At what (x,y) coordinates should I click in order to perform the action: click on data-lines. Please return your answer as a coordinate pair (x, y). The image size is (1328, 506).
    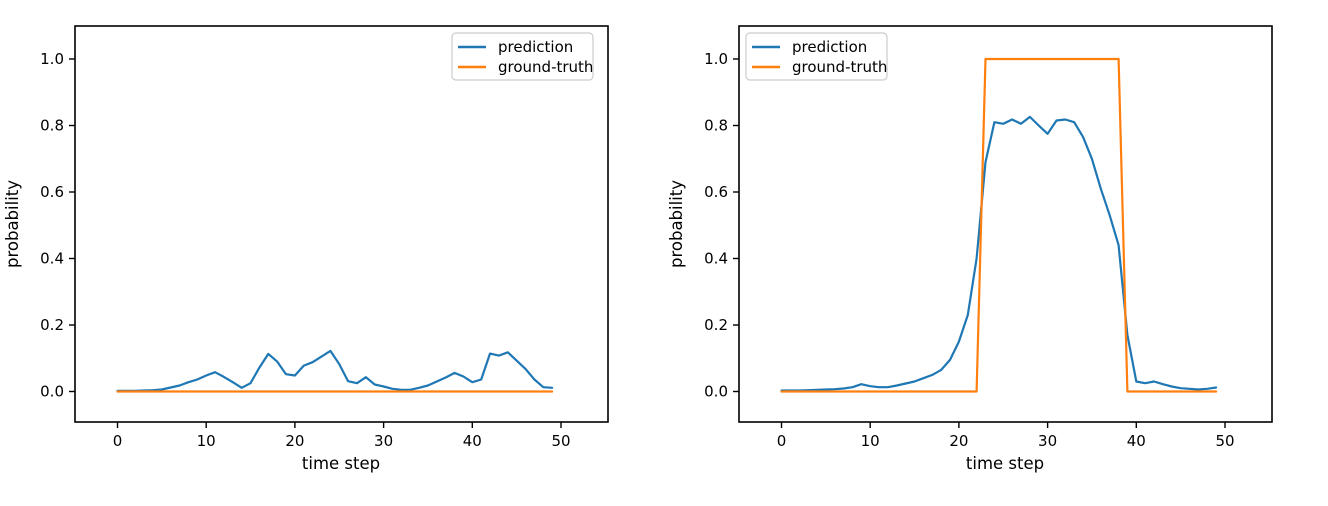
    Looking at the image, I should click on (335, 371).